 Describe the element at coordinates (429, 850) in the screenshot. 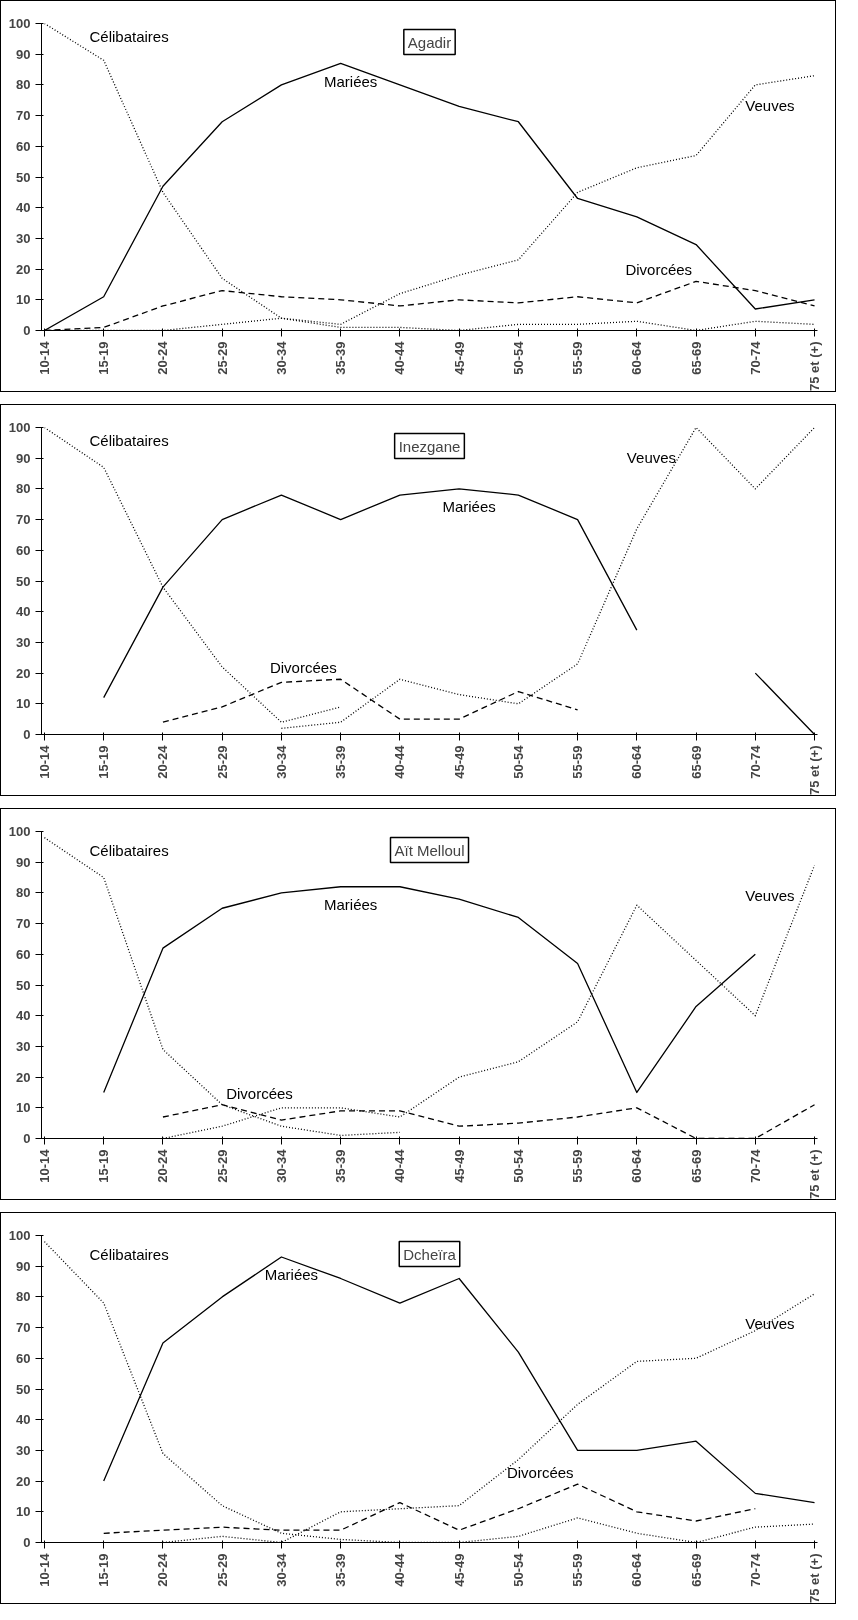

I see `text: Aït Melloul` at that location.